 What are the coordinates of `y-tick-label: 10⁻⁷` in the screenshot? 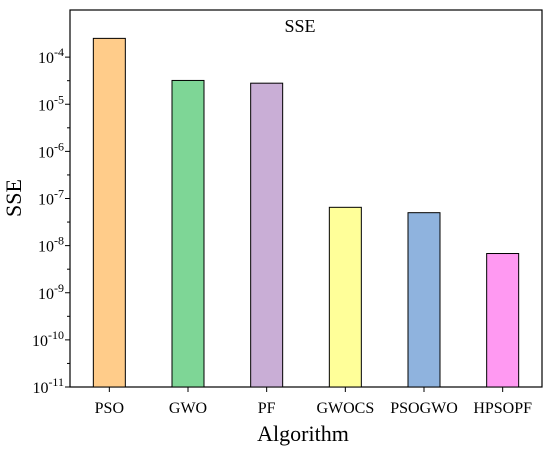 It's located at (51, 198).